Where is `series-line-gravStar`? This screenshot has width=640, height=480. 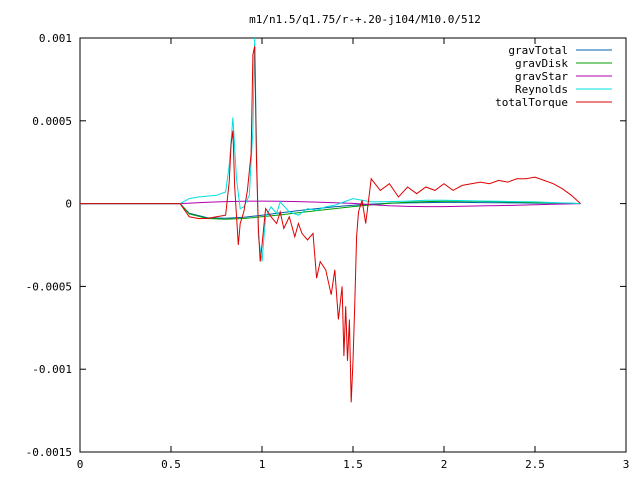 series-line-gravStar is located at coordinates (330, 204).